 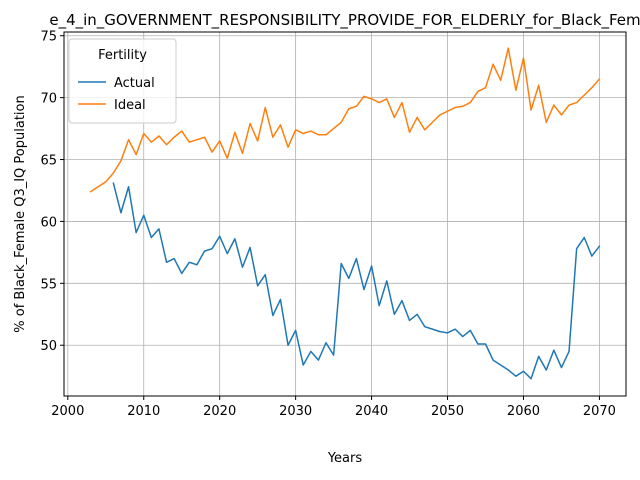 I want to click on legend-entries: Actual Ideal, so click(x=116, y=94).